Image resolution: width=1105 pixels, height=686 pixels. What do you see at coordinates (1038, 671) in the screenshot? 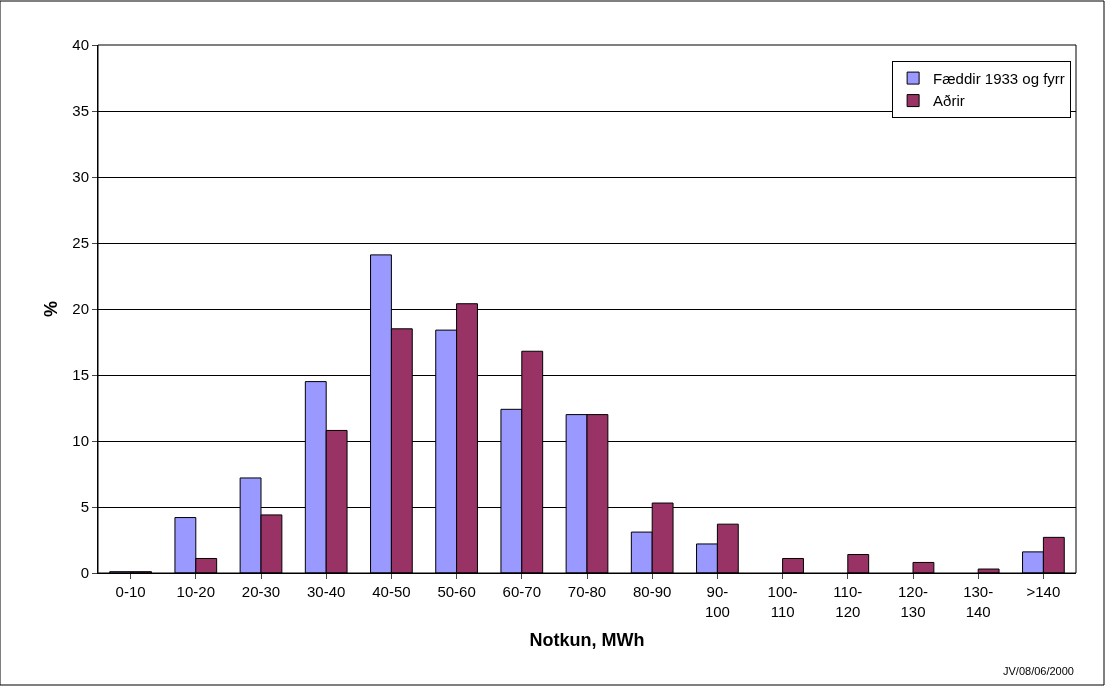
I see `text: JV/08/06/2000` at bounding box center [1038, 671].